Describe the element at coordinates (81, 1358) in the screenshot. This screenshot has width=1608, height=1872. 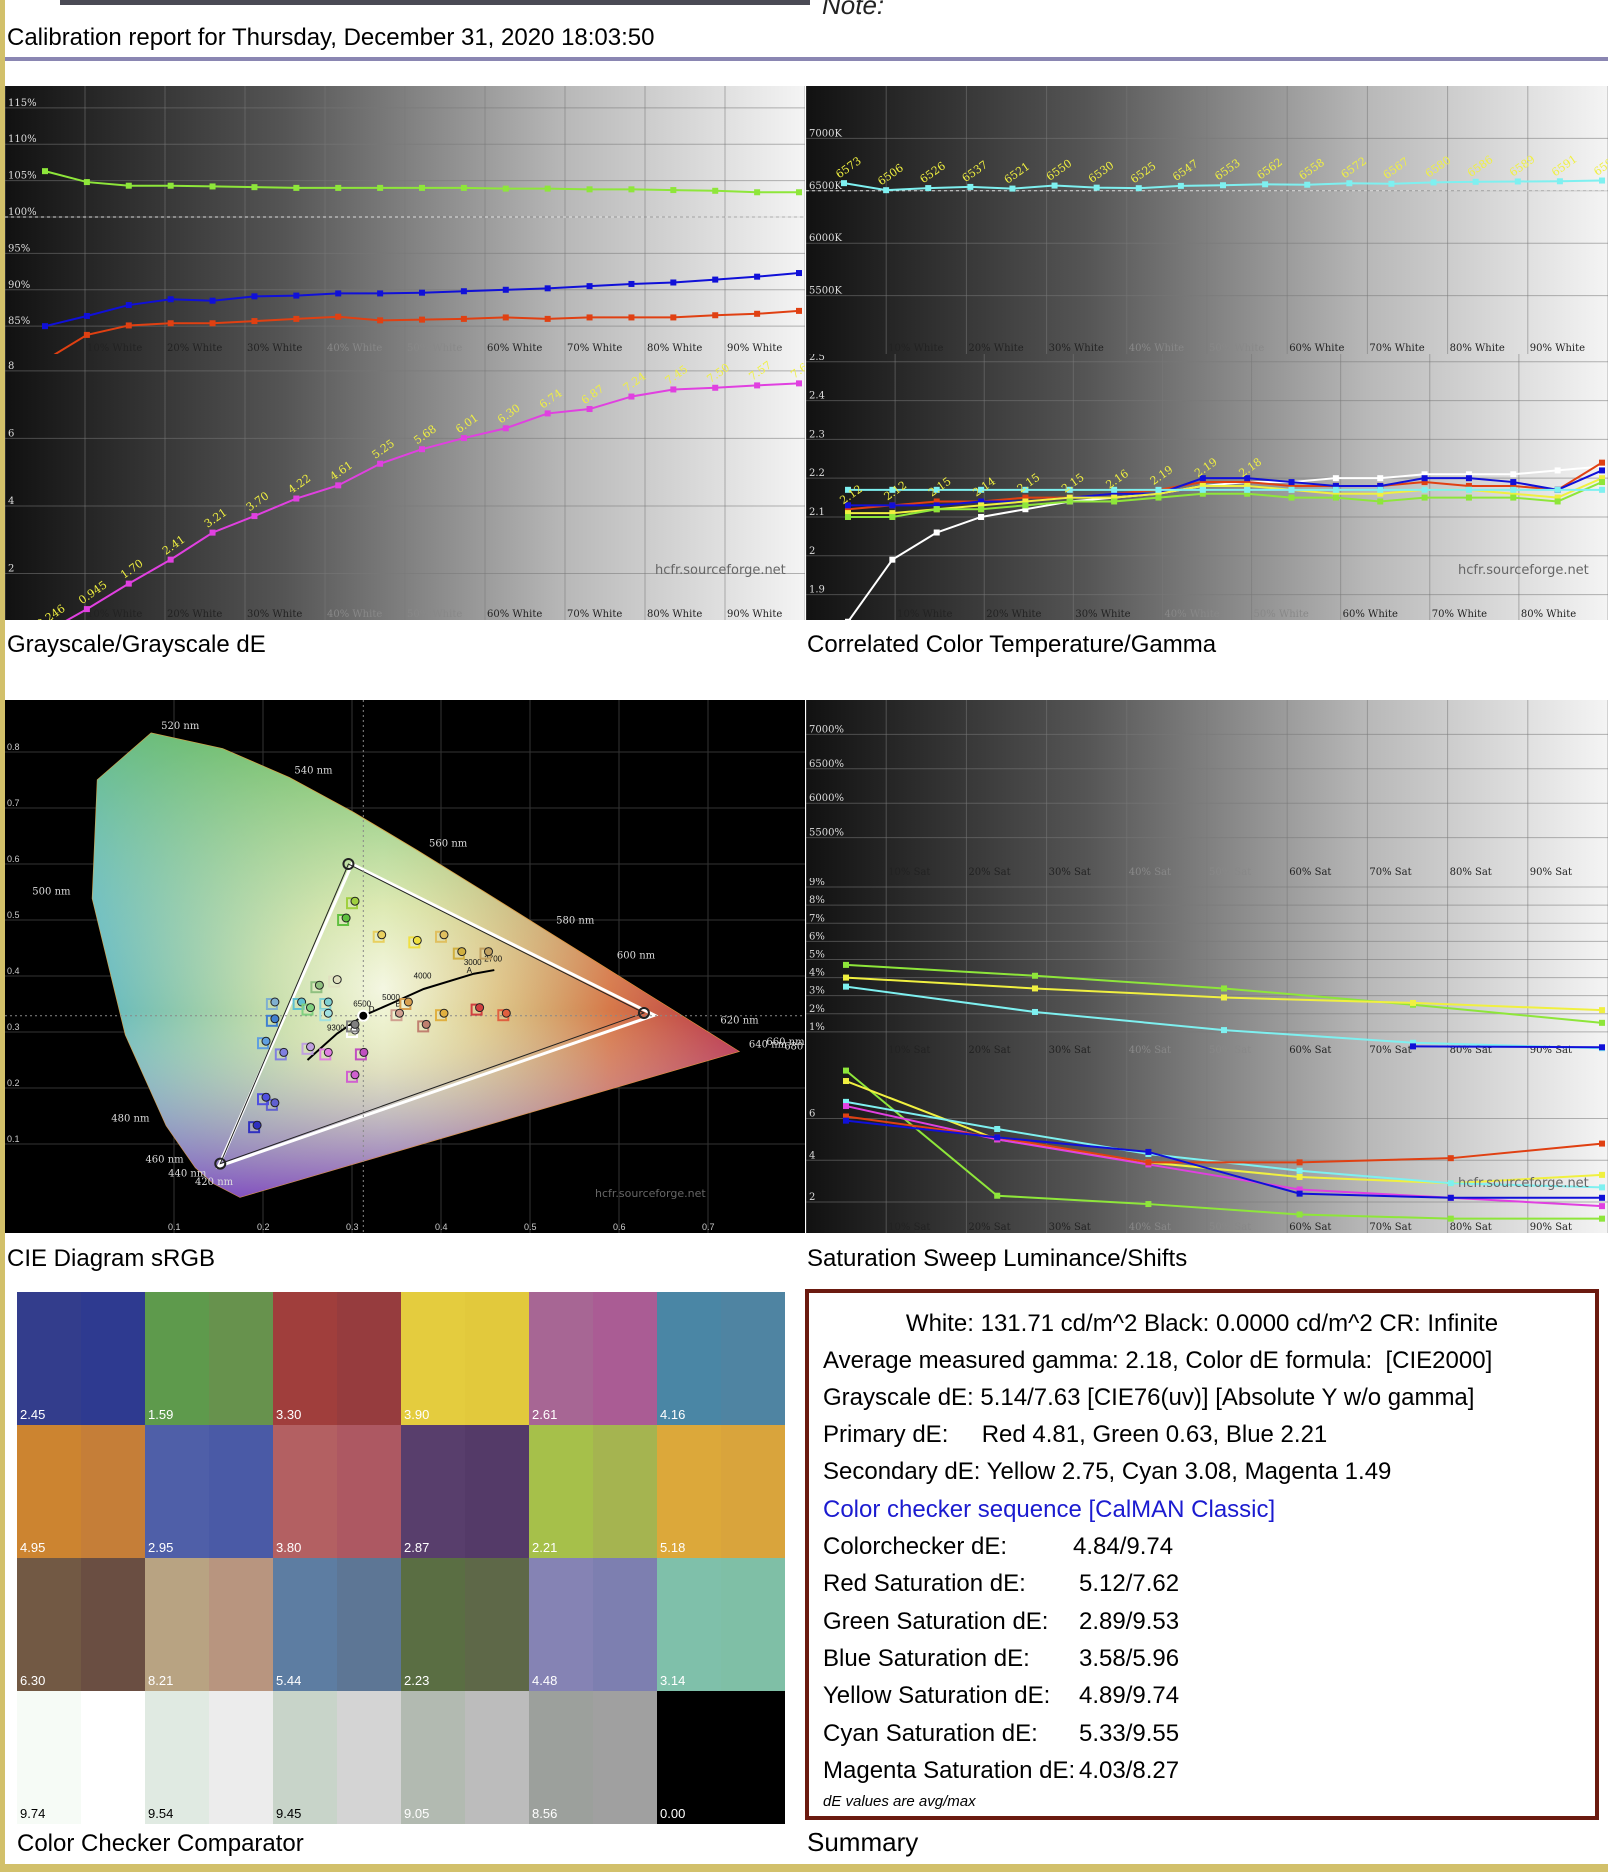
I see `checker-patch: 2.45` at that location.